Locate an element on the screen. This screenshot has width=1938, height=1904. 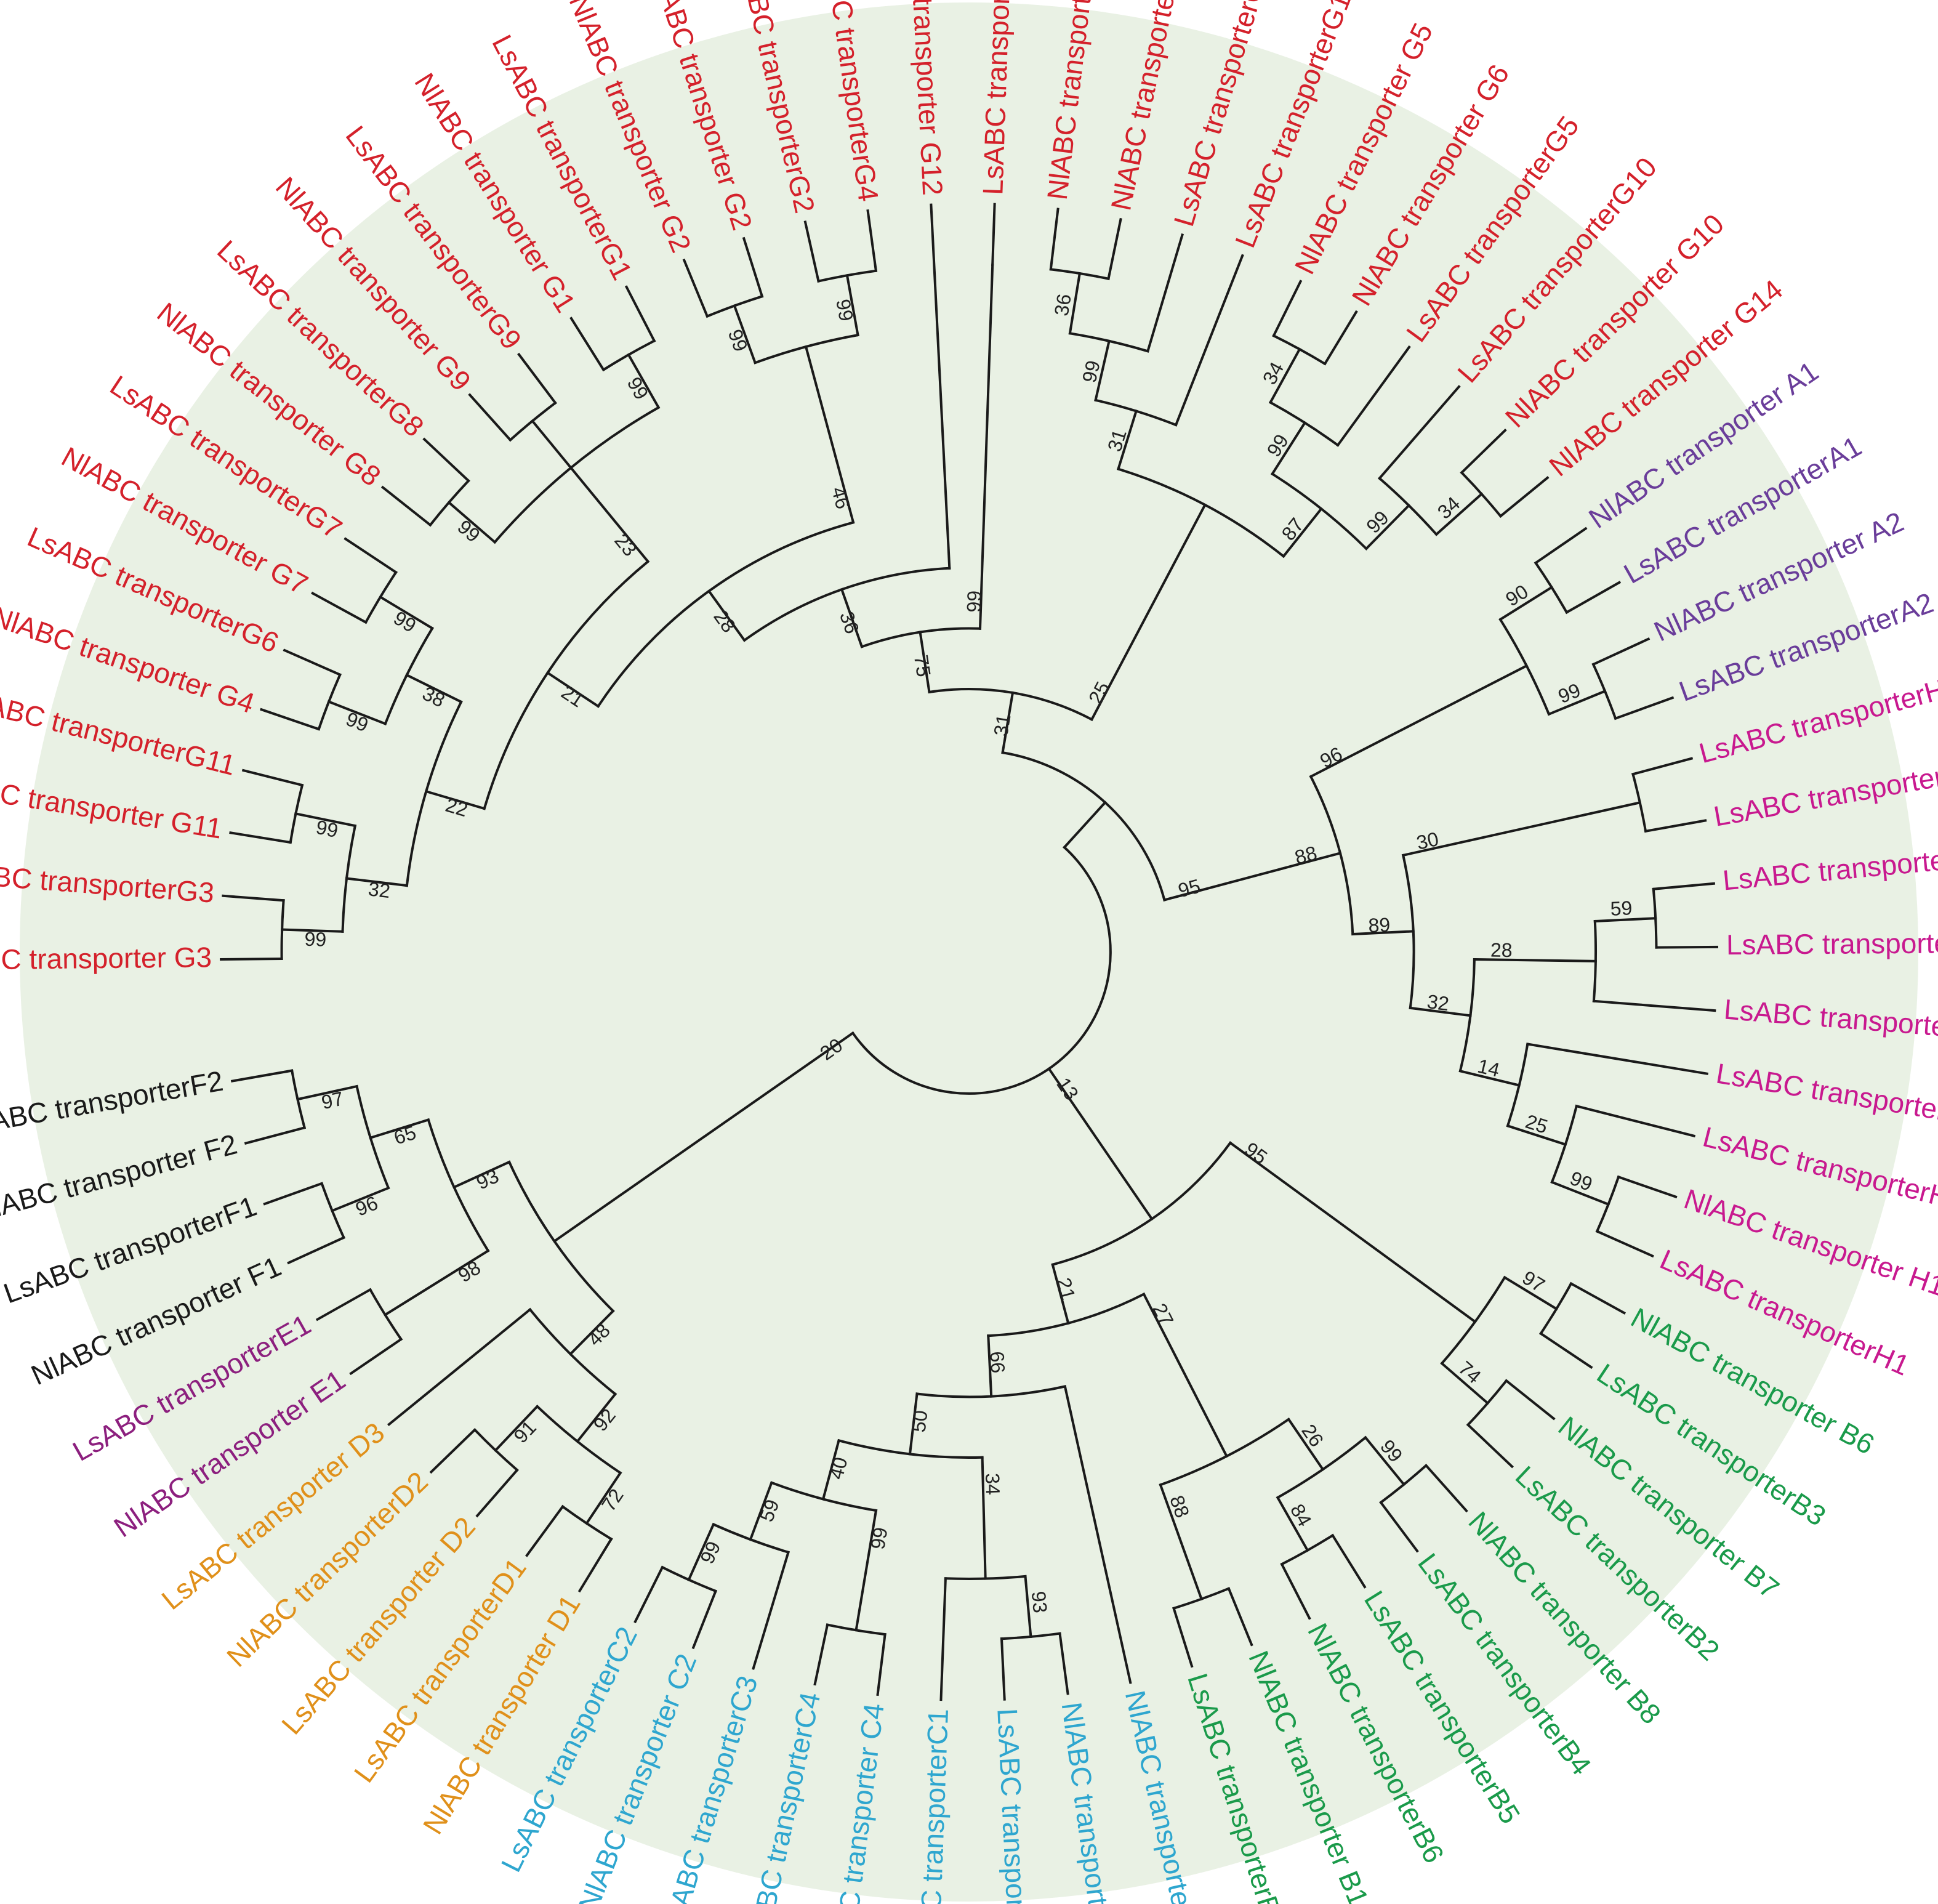
root-arc is located at coordinates (981, 970).